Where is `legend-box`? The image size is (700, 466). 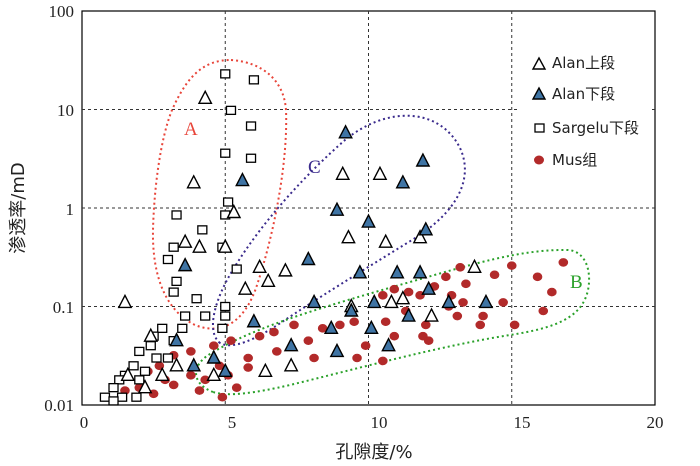
legend-box is located at coordinates (585, 113).